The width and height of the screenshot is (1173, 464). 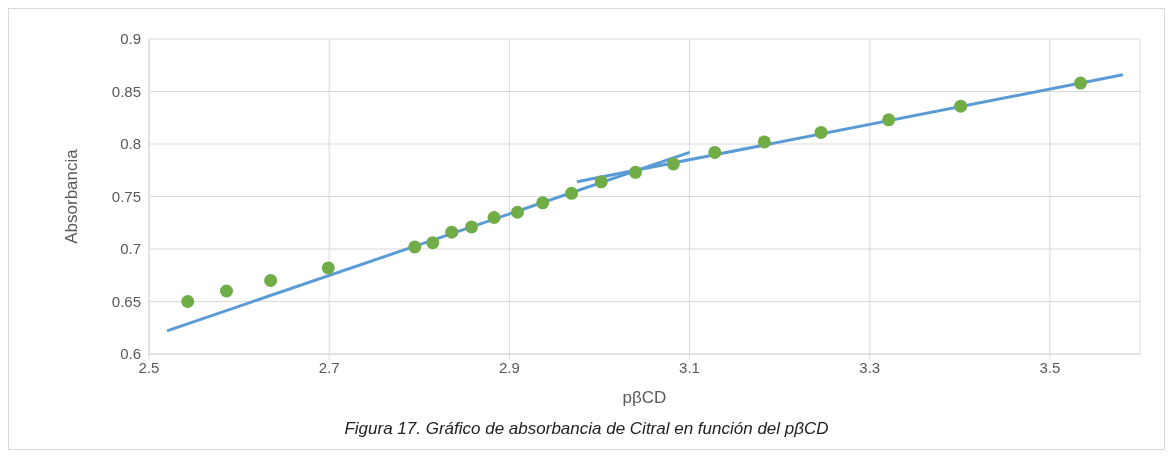 What do you see at coordinates (130, 144) in the screenshot?
I see `y-tick-label: 0.8` at bounding box center [130, 144].